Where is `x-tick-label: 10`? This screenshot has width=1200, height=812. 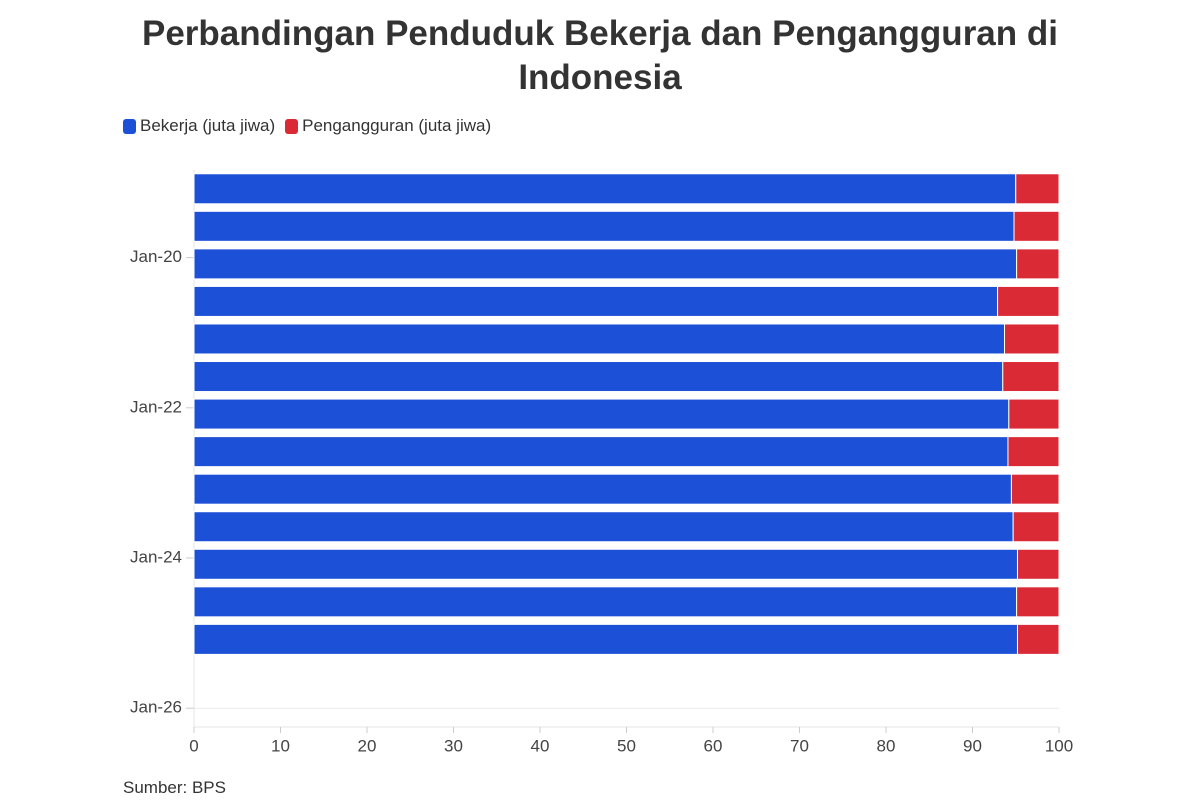
x-tick-label: 10 is located at coordinates (280, 745).